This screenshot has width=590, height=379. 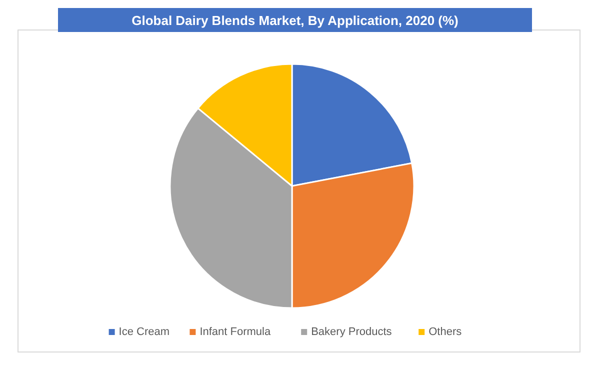 What do you see at coordinates (236, 332) in the screenshot?
I see `legend-label: Infant Formula` at bounding box center [236, 332].